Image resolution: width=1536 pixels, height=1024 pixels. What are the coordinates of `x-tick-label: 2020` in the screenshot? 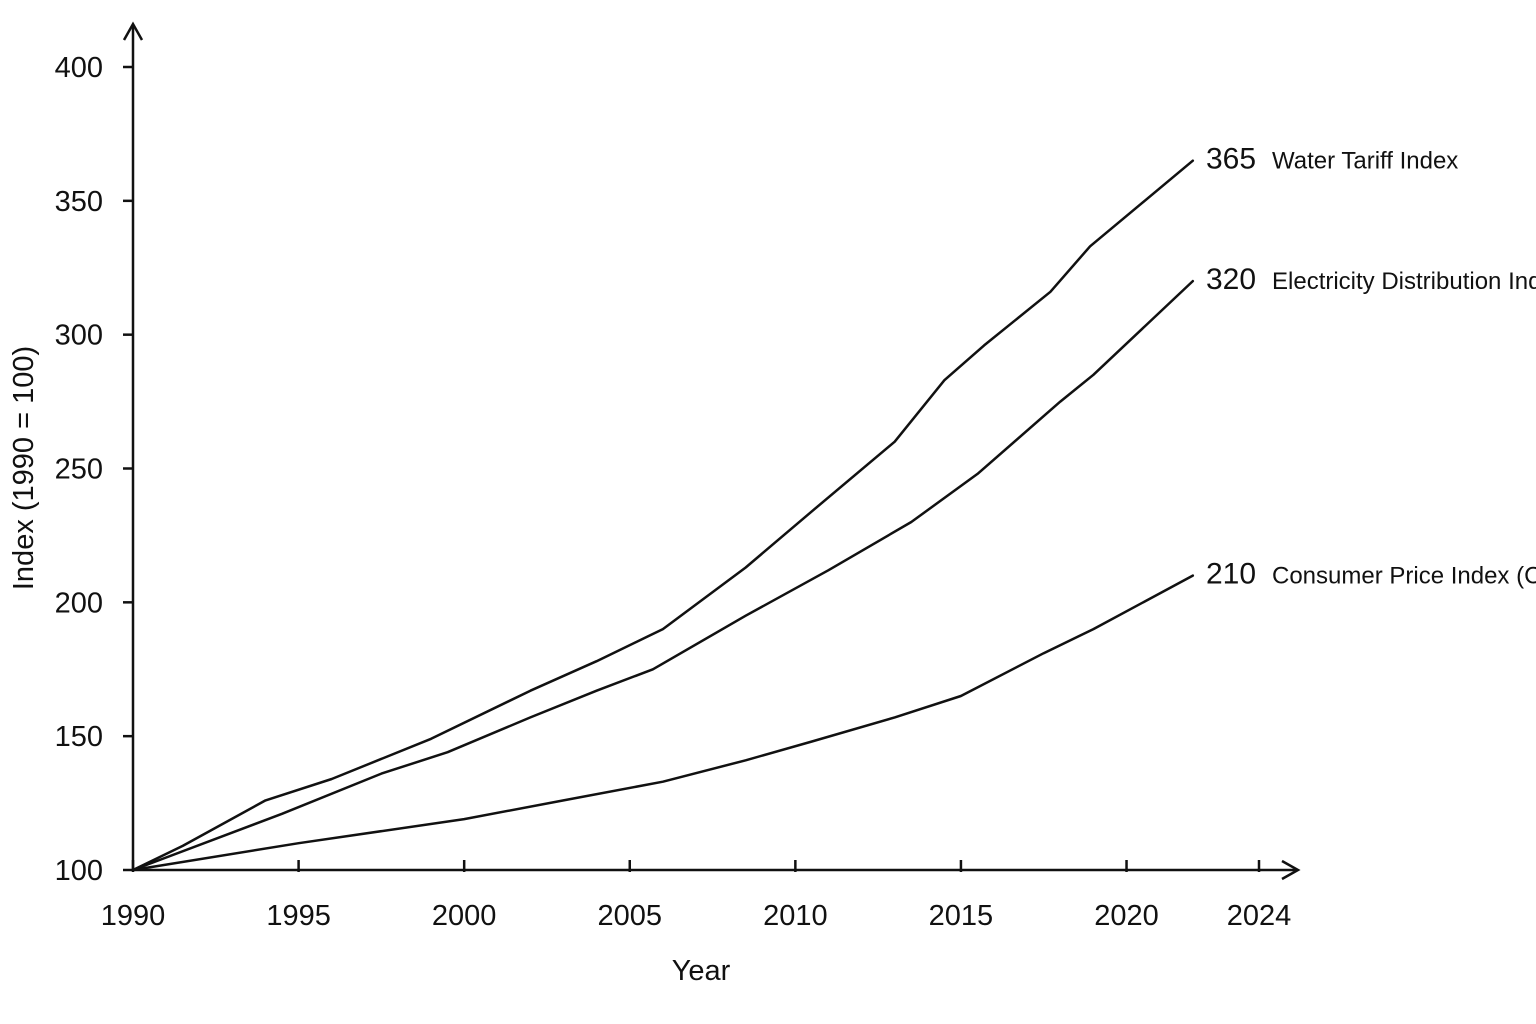 It's located at (1126, 916).